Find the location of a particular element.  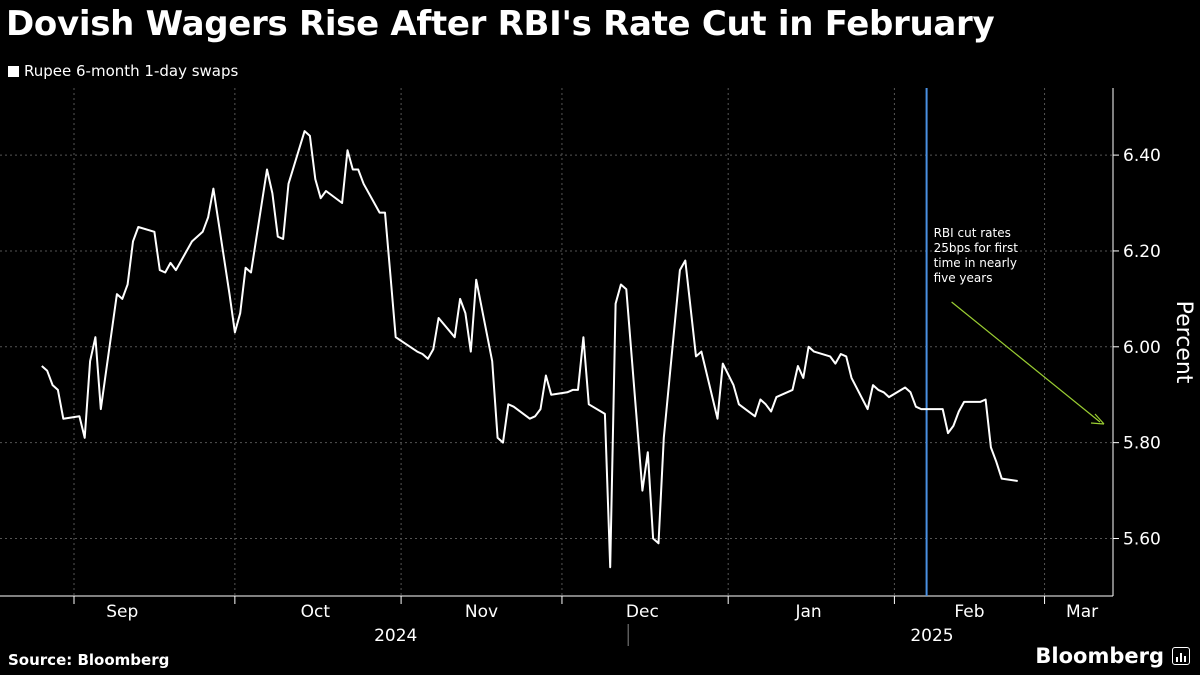

event-annotation-line: 25bps for first is located at coordinates (976, 248).